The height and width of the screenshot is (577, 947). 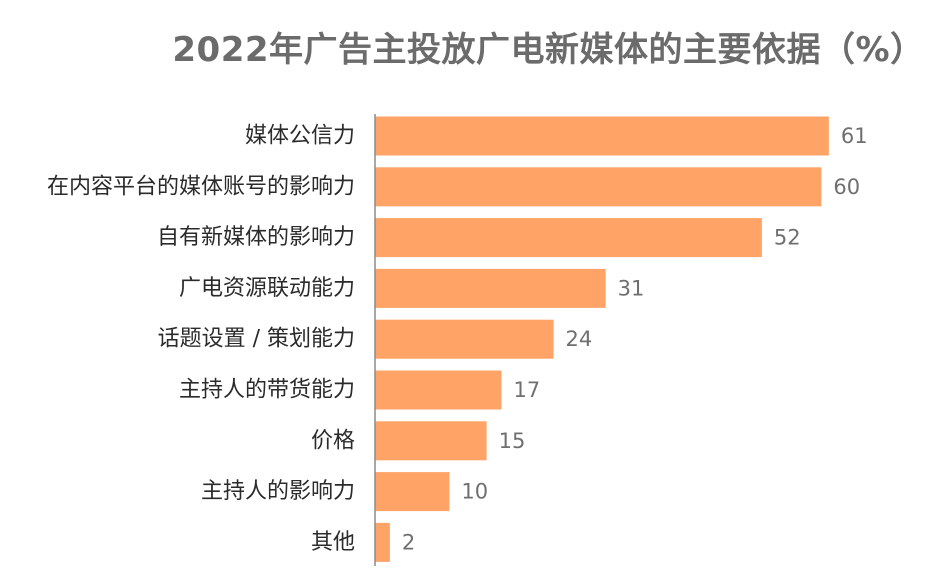 What do you see at coordinates (846, 187) in the screenshot?
I see `value-label-1: 60` at bounding box center [846, 187].